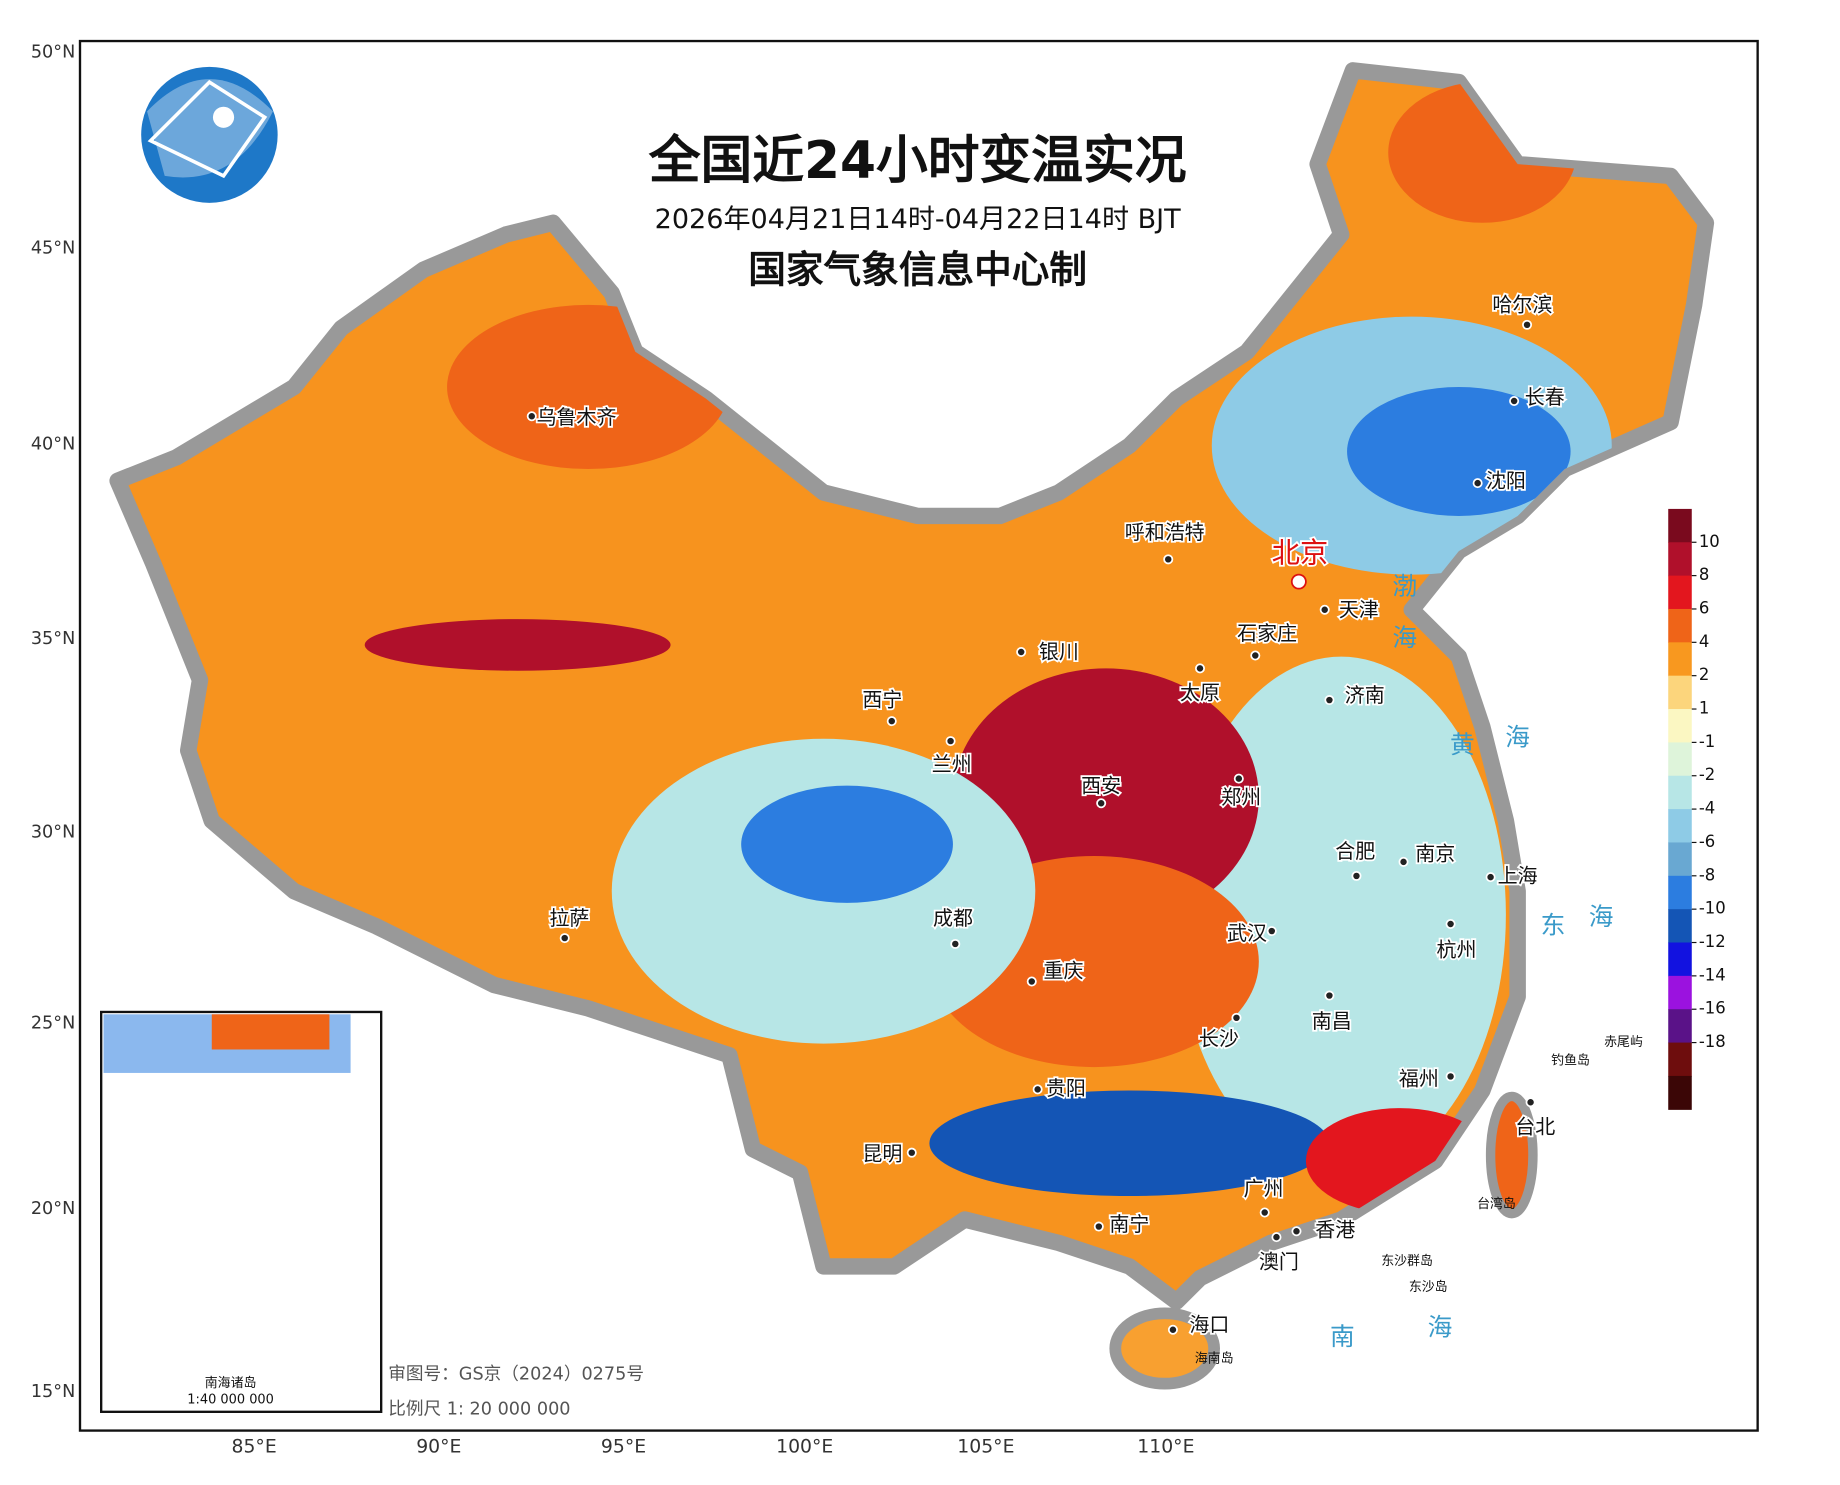 This screenshot has height=1485, width=1840. Describe the element at coordinates (53, 1209) in the screenshot. I see `lat-label: 20°N` at that location.